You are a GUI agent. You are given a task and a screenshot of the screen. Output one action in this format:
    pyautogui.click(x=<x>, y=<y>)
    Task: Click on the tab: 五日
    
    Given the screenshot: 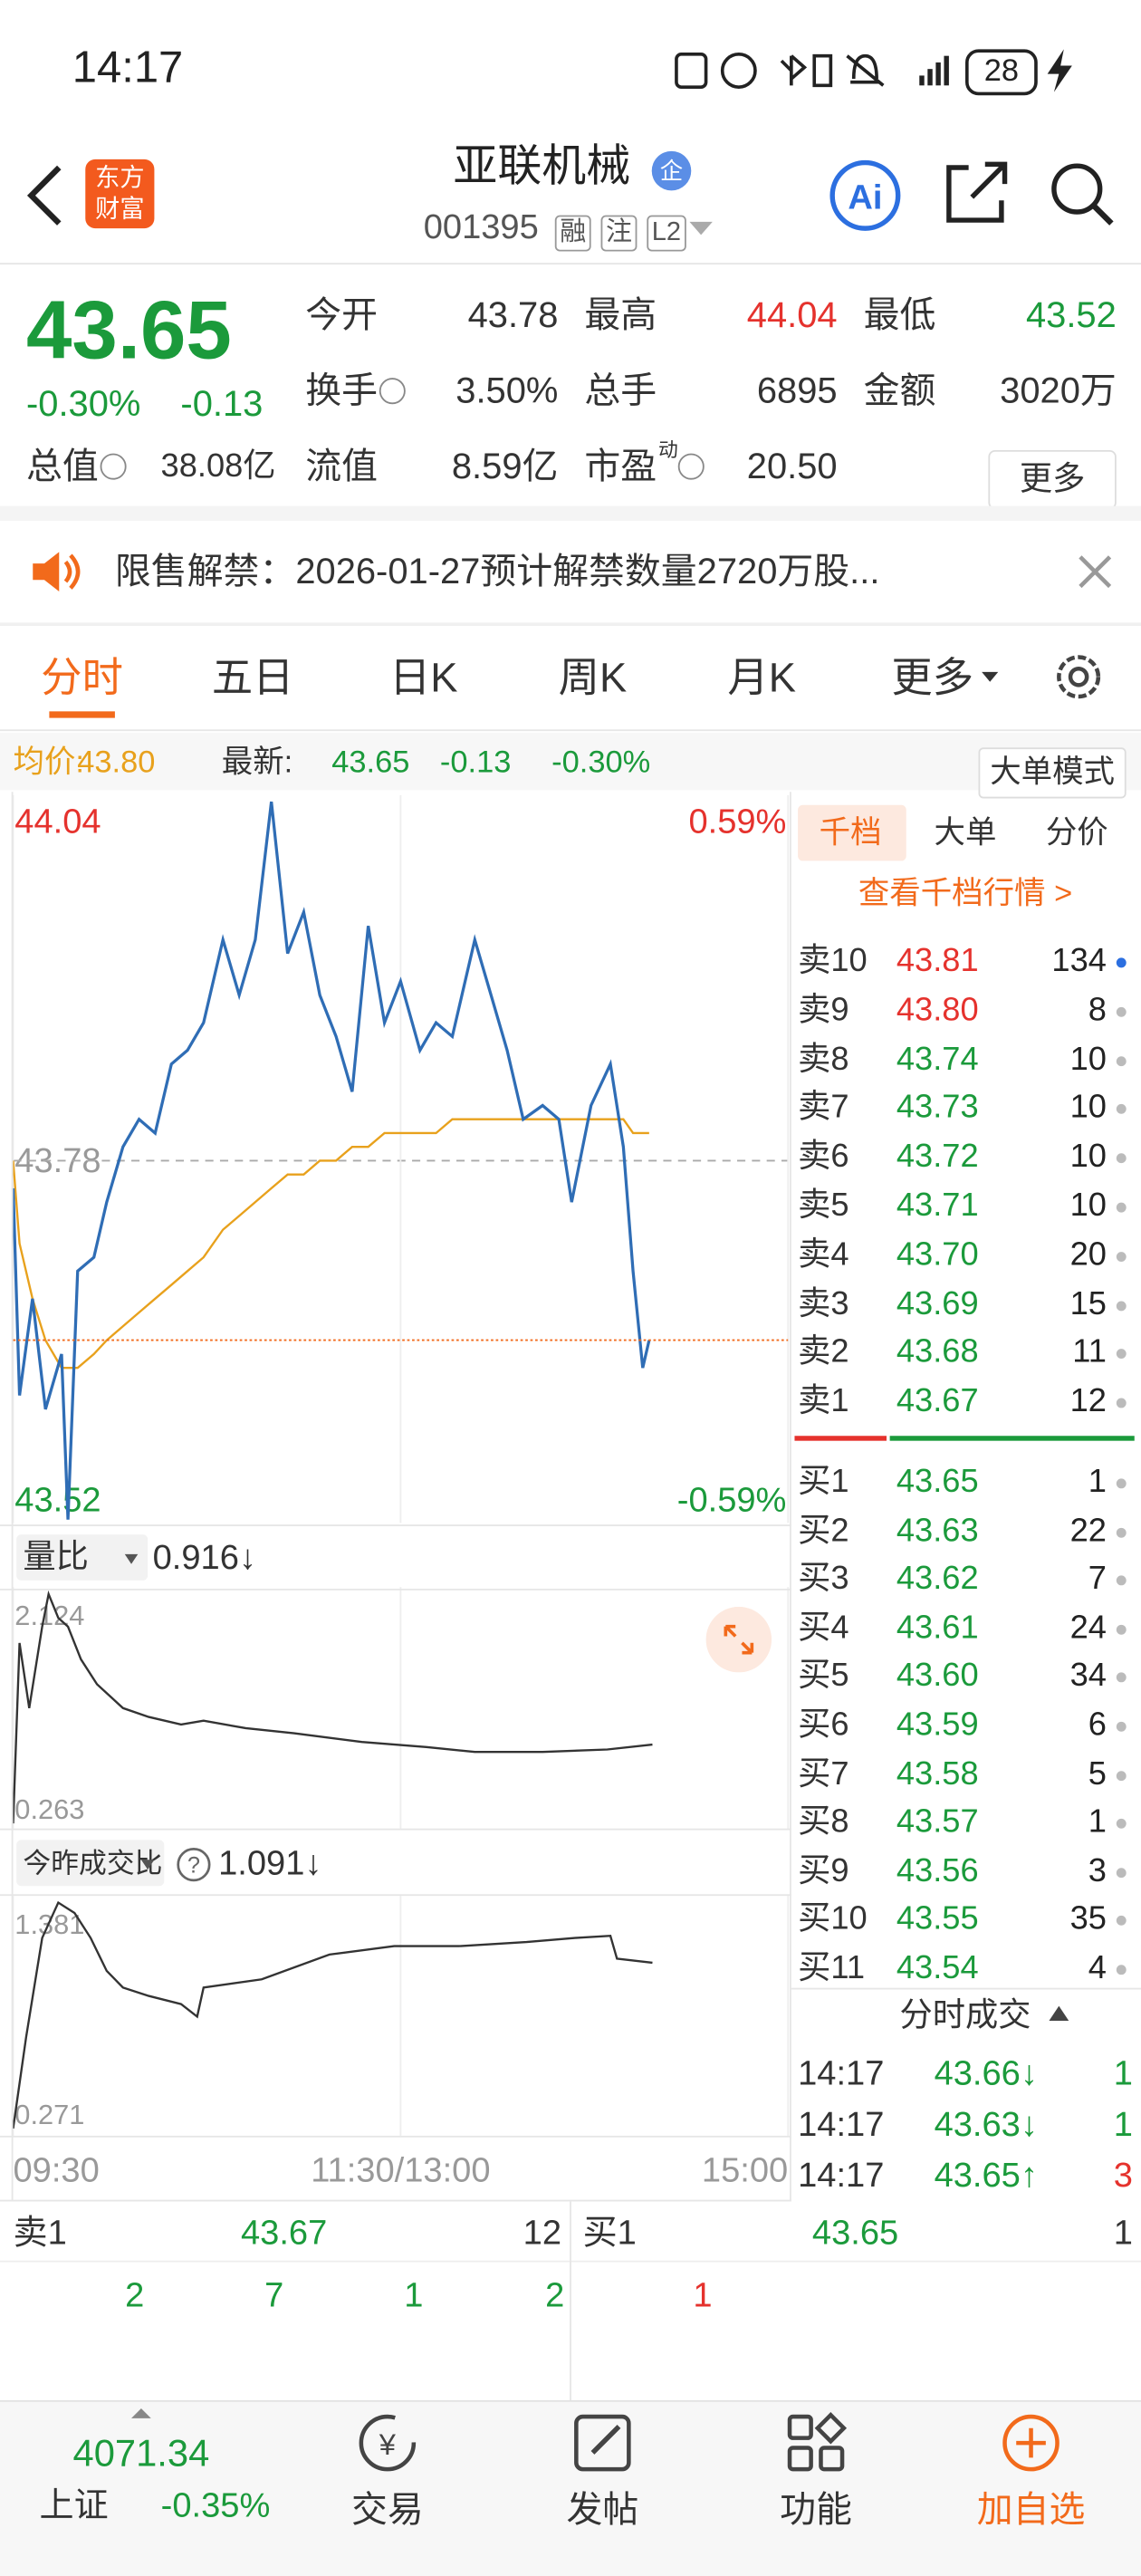 What is the action you would take?
    pyautogui.click(x=252, y=677)
    